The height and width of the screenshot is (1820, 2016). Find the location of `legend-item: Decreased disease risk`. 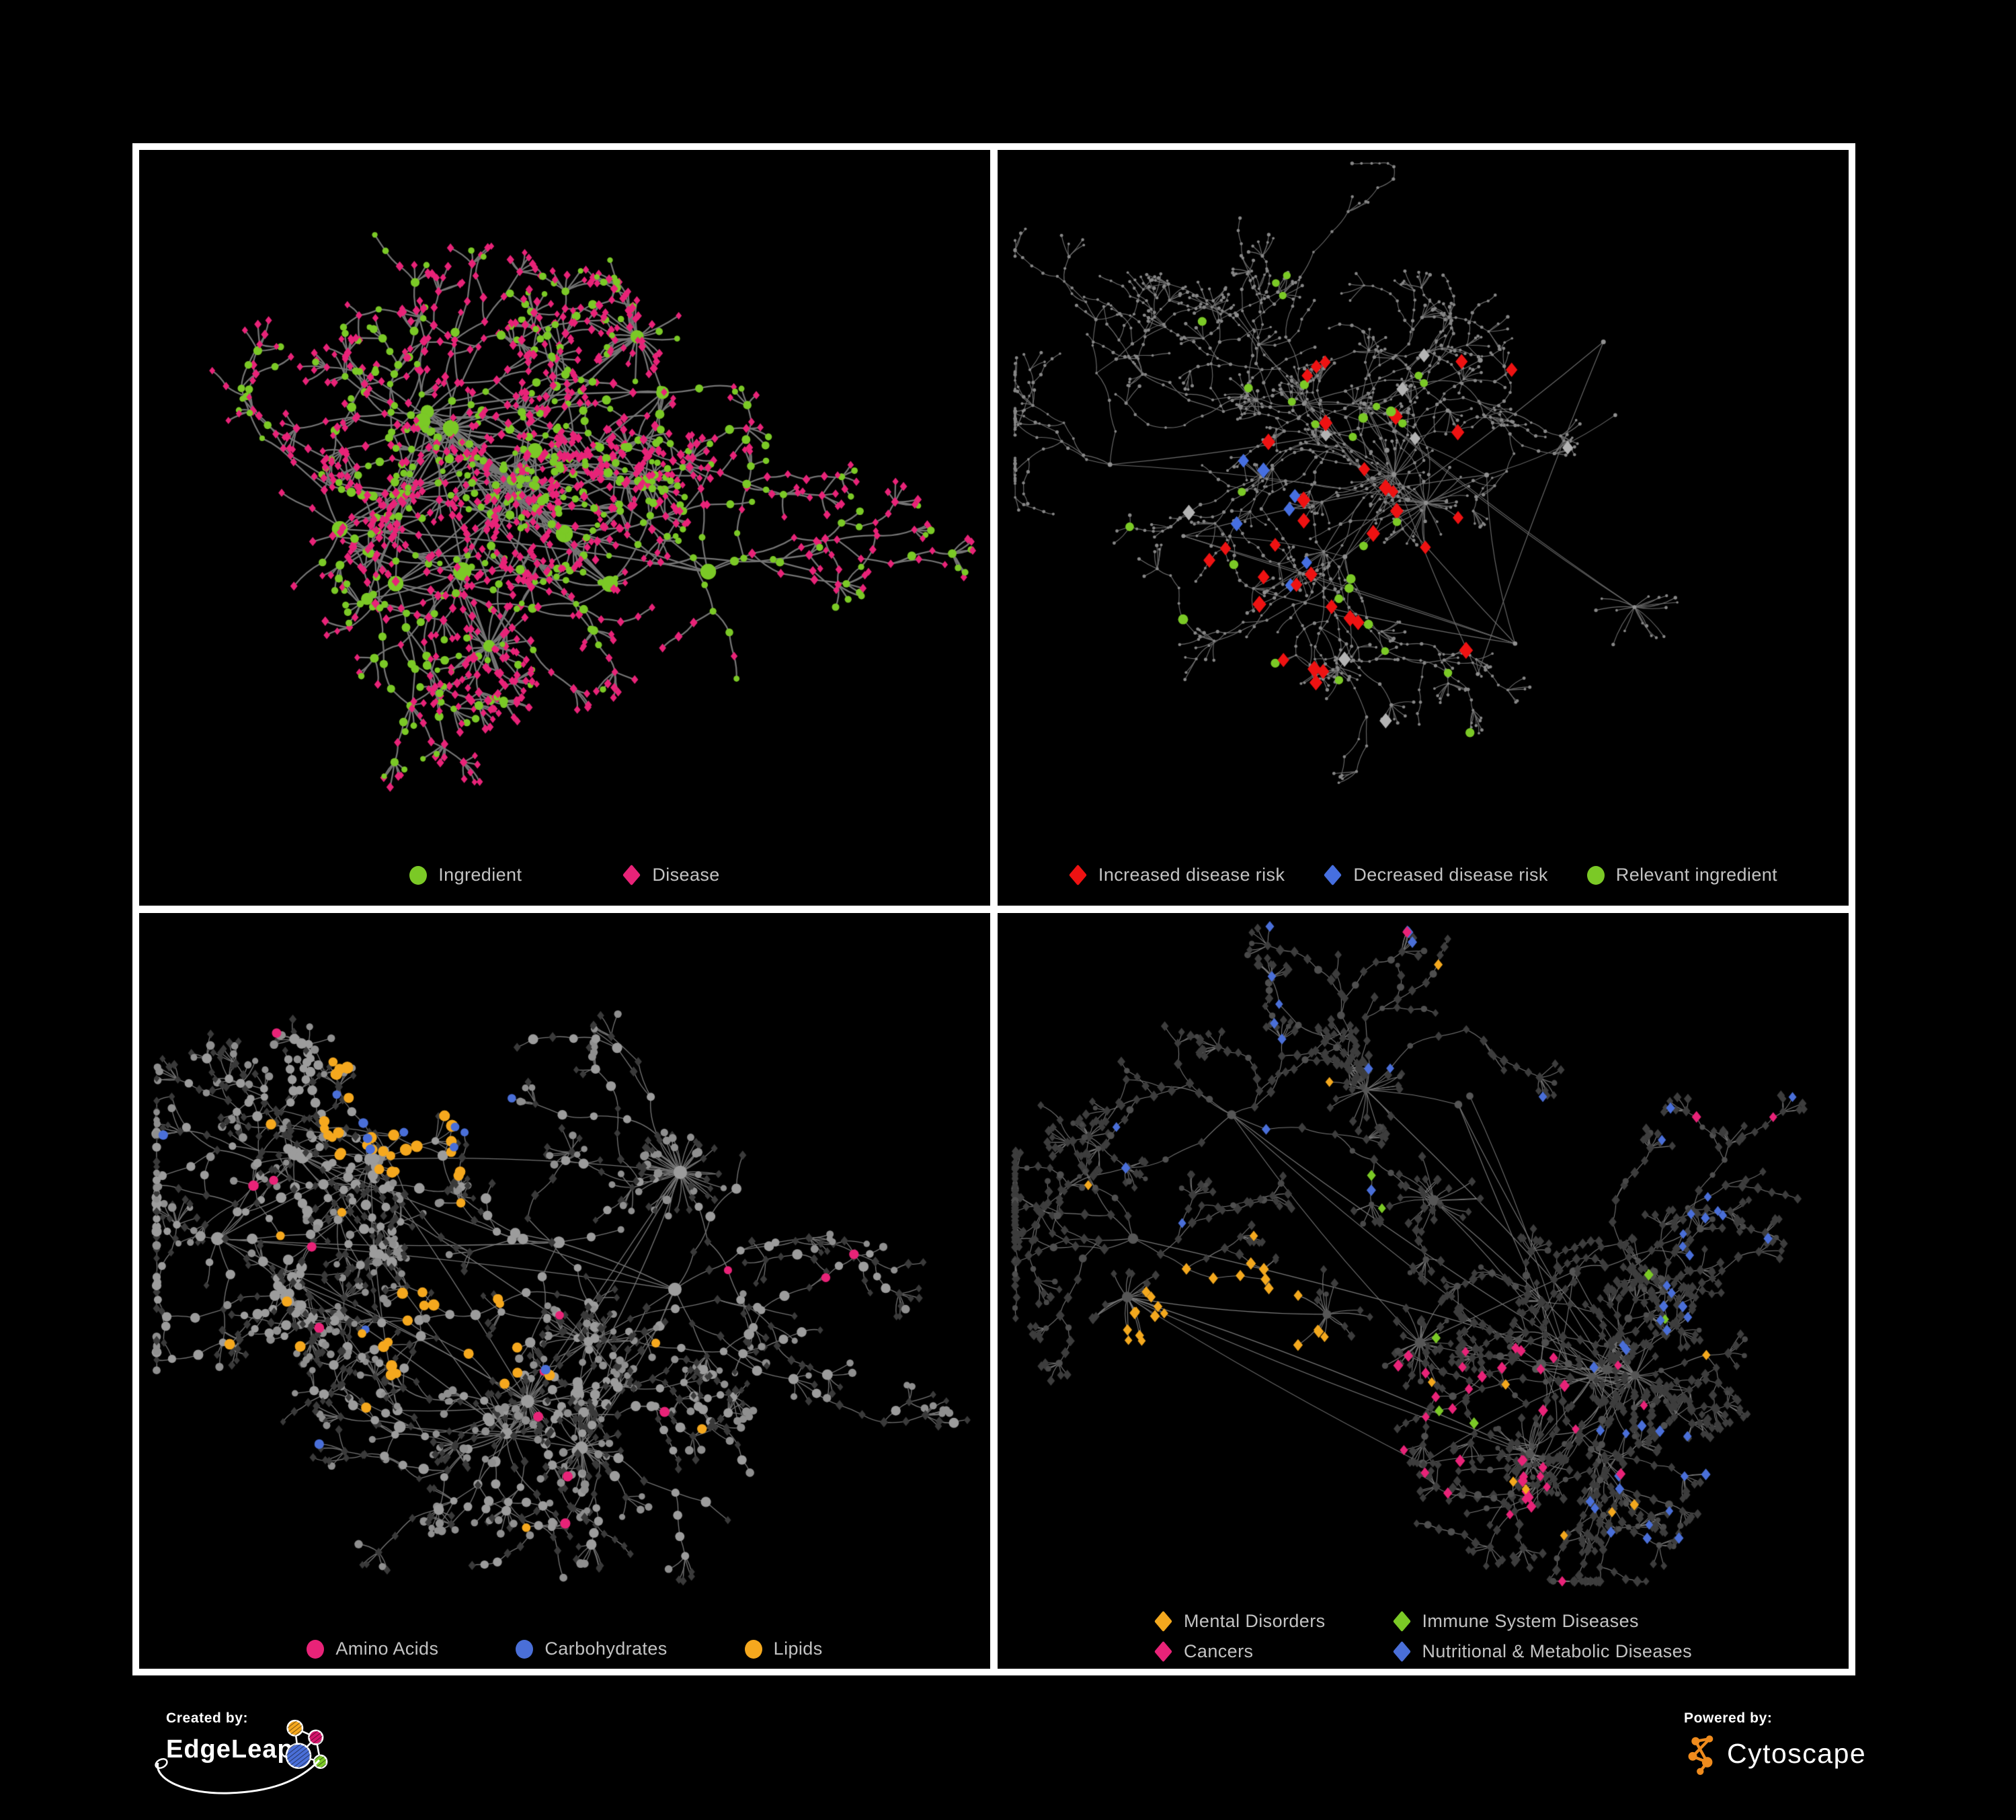

legend-item: Decreased disease risk is located at coordinates (1436, 875).